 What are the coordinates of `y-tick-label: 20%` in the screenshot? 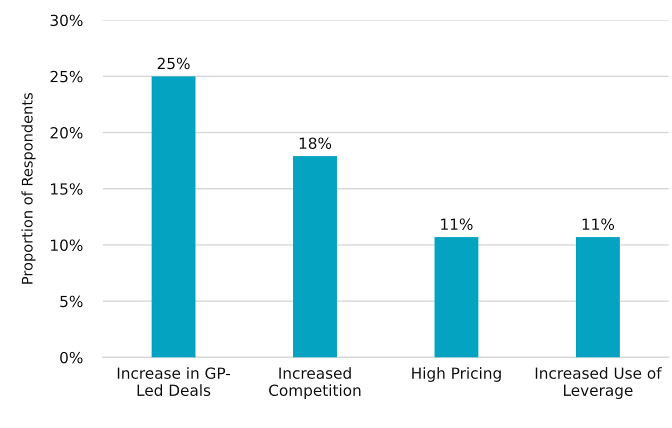 It's located at (66, 133).